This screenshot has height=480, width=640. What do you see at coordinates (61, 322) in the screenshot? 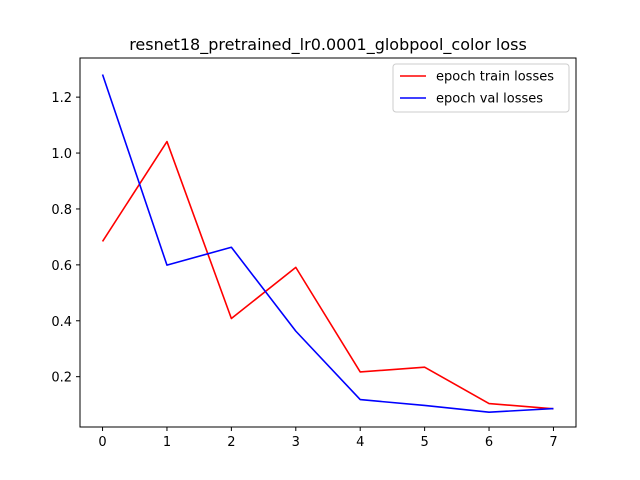
I see `y-tick-label: 0.4` at bounding box center [61, 322].